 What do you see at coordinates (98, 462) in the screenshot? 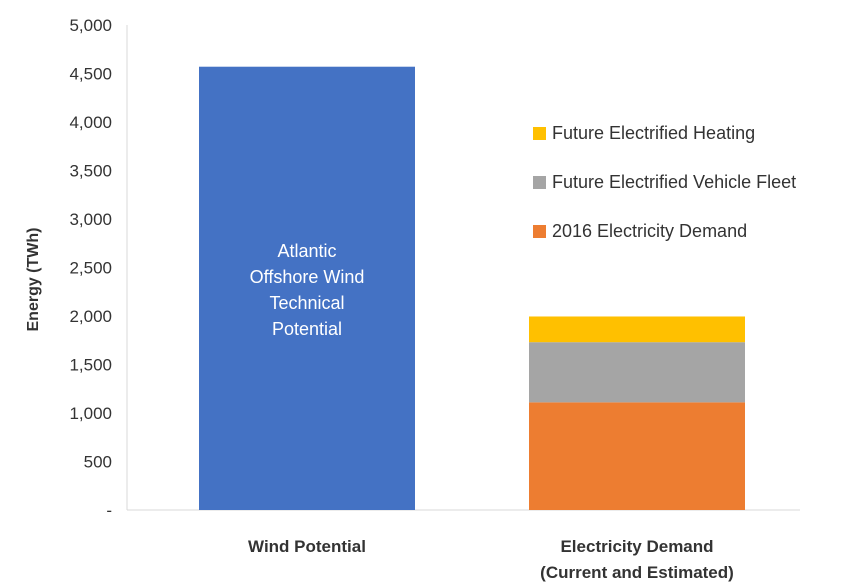
I see `y-tick-label: 500` at bounding box center [98, 462].